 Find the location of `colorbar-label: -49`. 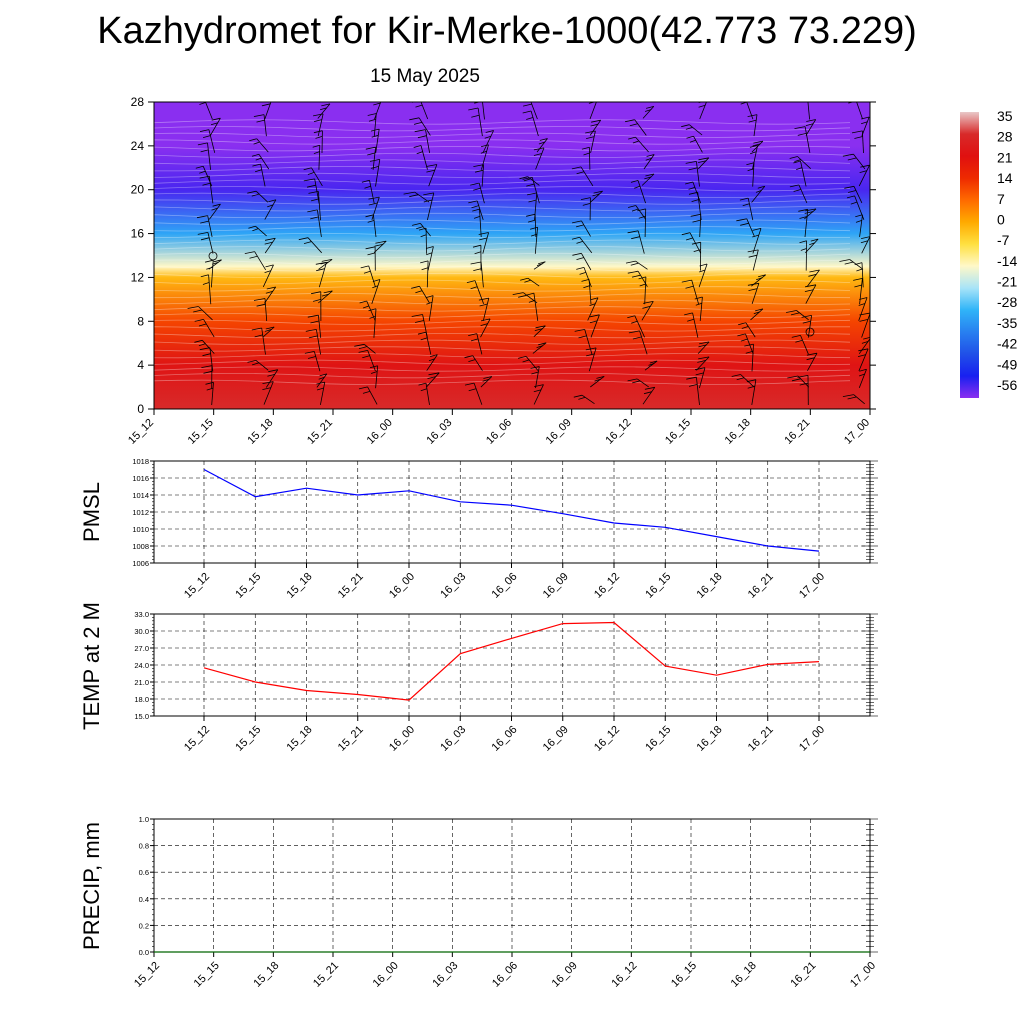

colorbar-label: -49 is located at coordinates (1007, 364).